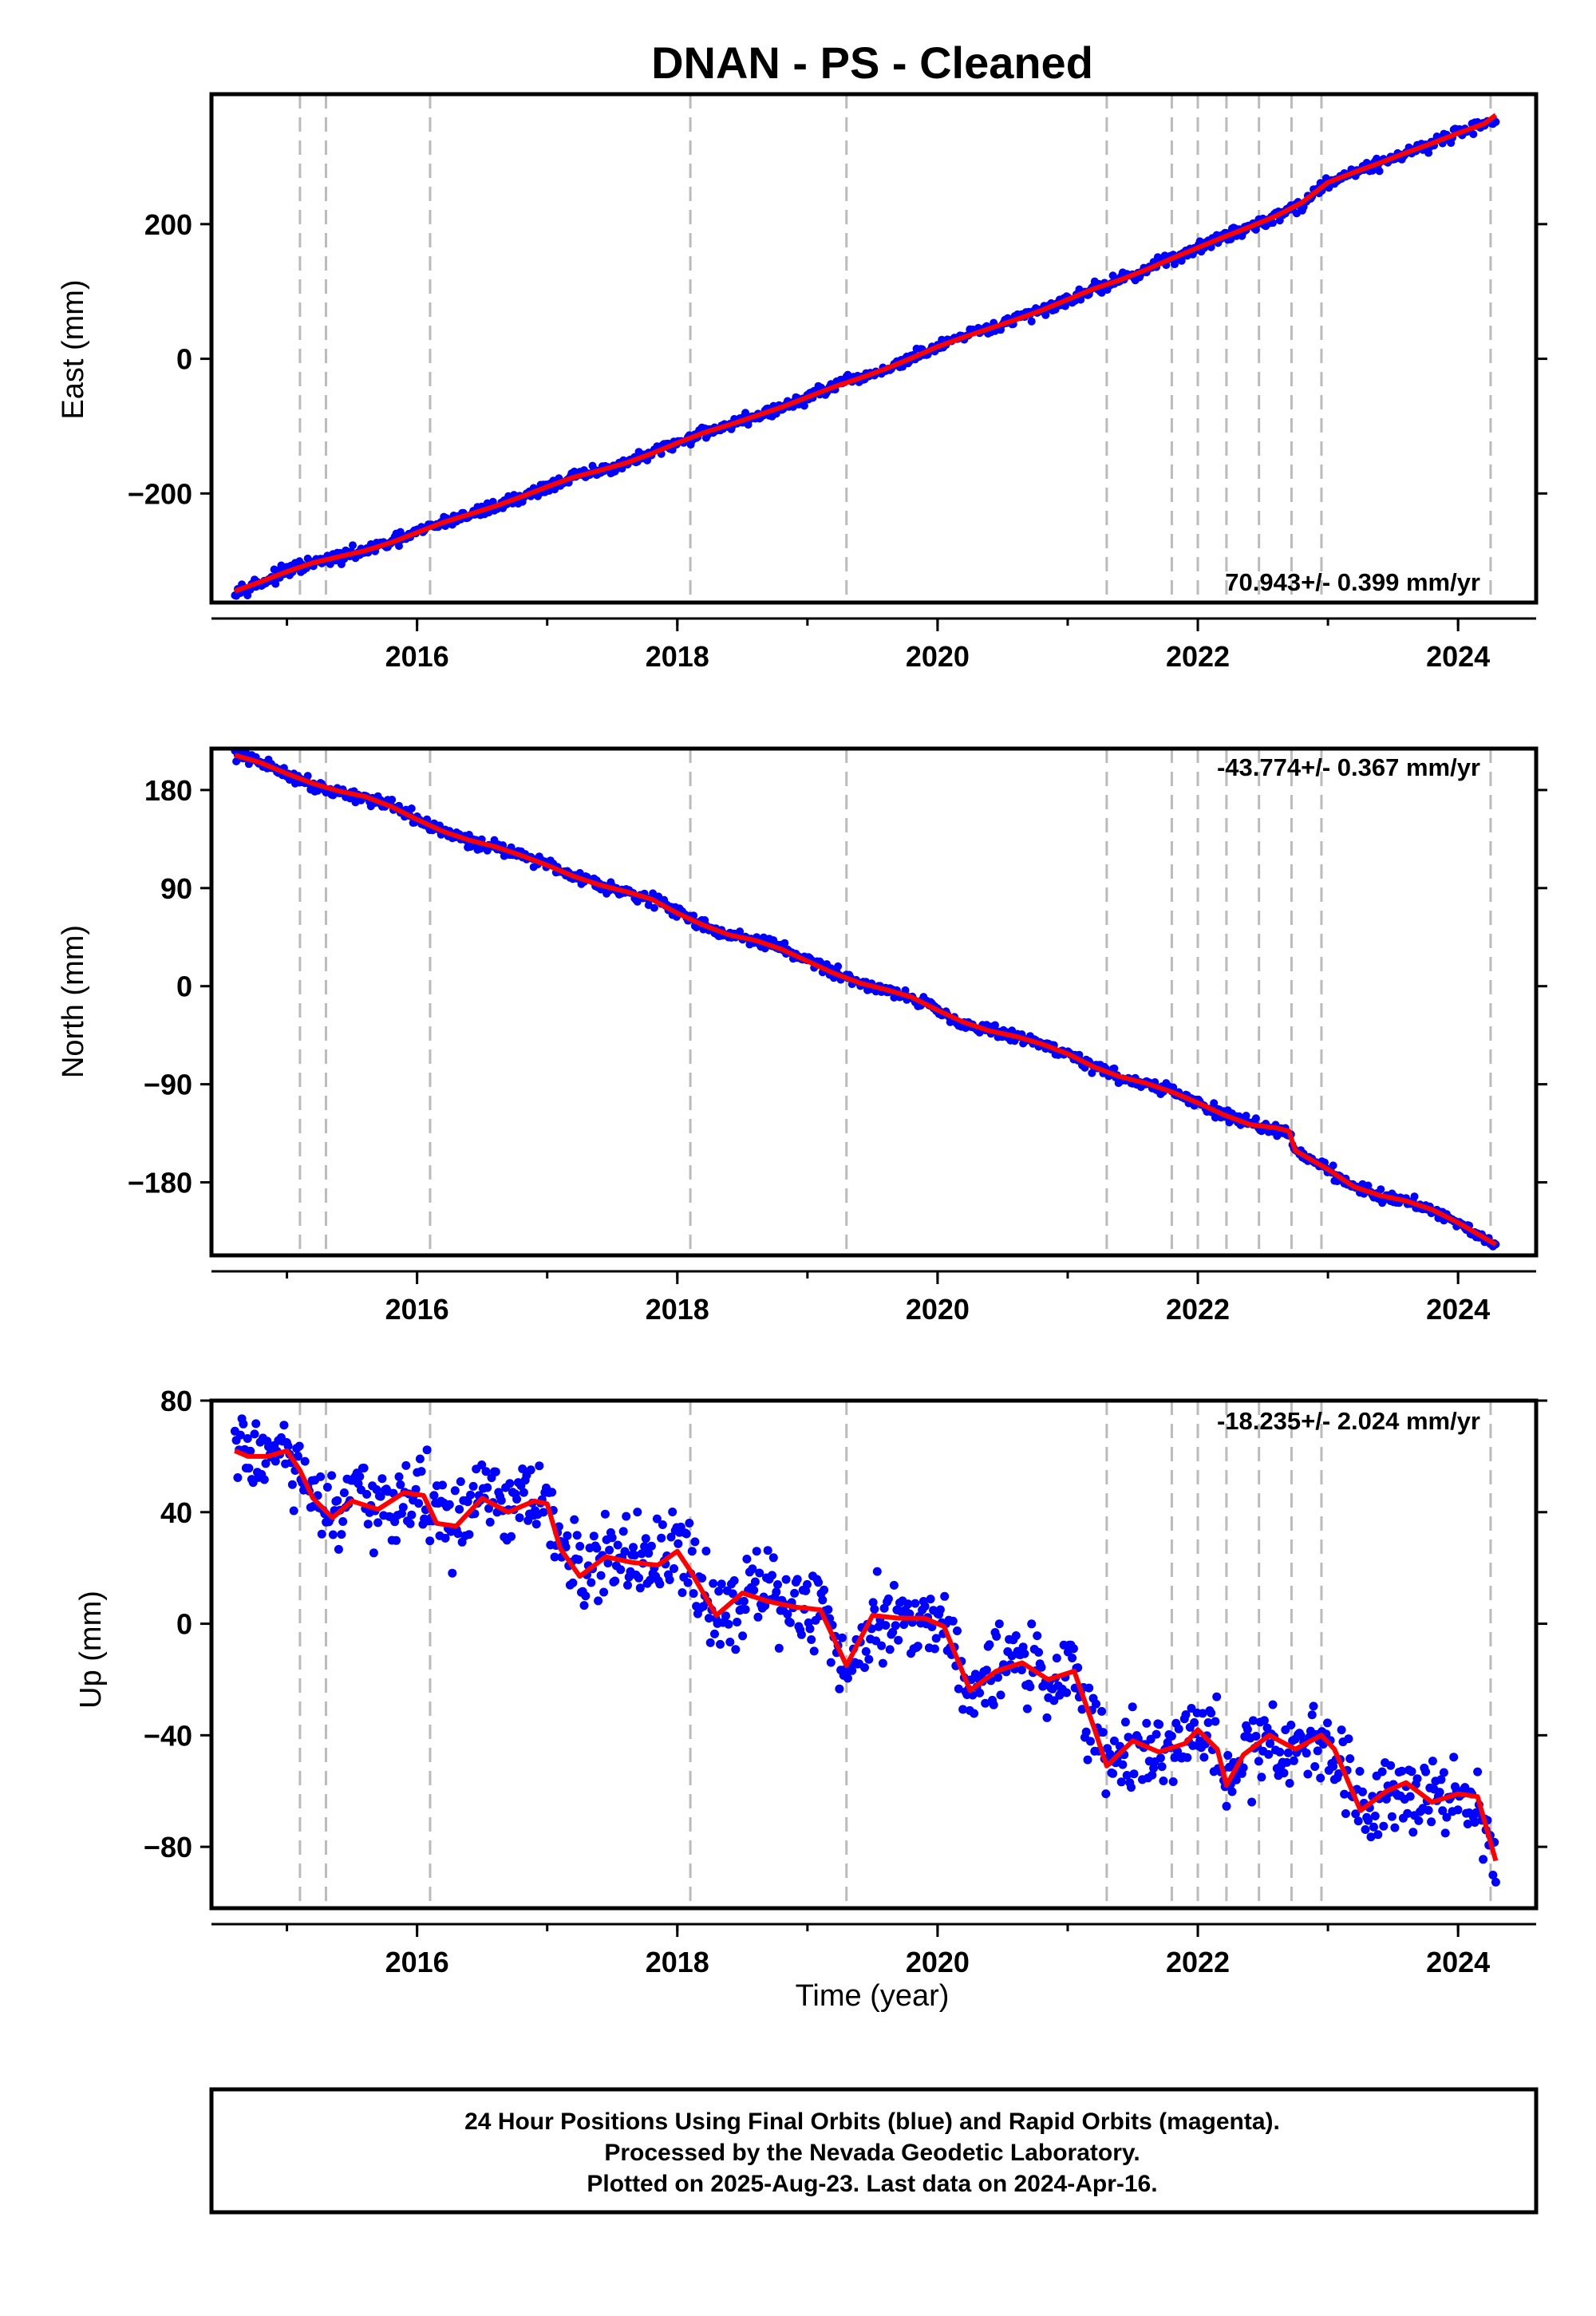  What do you see at coordinates (168, 1736) in the screenshot?
I see `up-y-tick-label: −40` at bounding box center [168, 1736].